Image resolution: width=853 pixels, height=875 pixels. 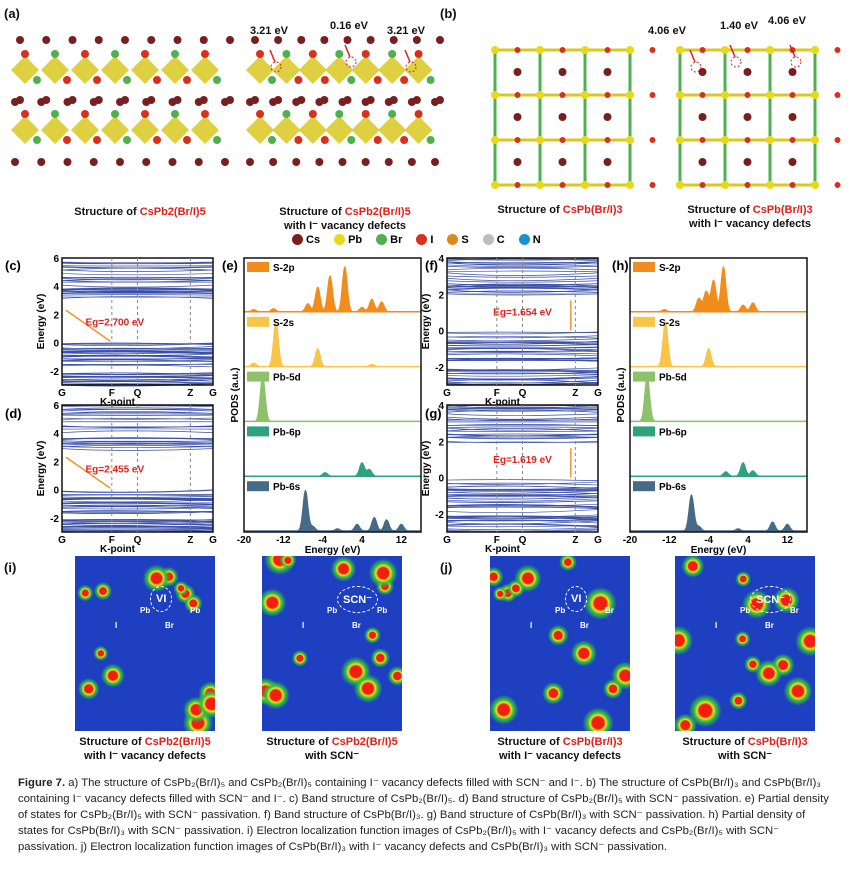 What do you see at coordinates (235, 394) in the screenshot?
I see `y-axis-label: PODS (a.u.)` at bounding box center [235, 394].